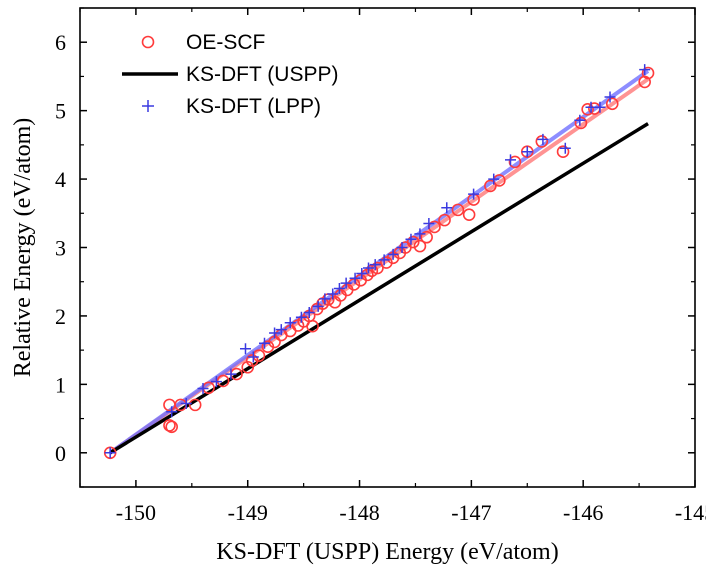 This screenshot has height=569, width=706. Describe the element at coordinates (583, 512) in the screenshot. I see `x-tick-label-4: -146` at that location.